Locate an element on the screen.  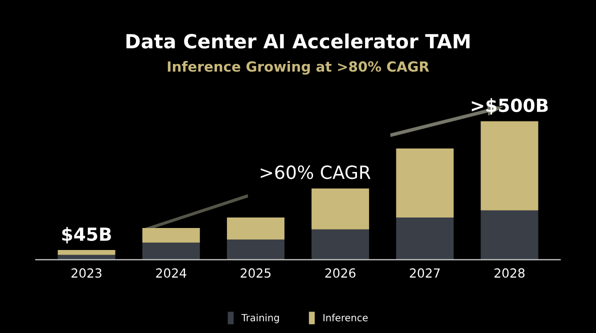
x-tick-label: 2025 is located at coordinates (255, 273).